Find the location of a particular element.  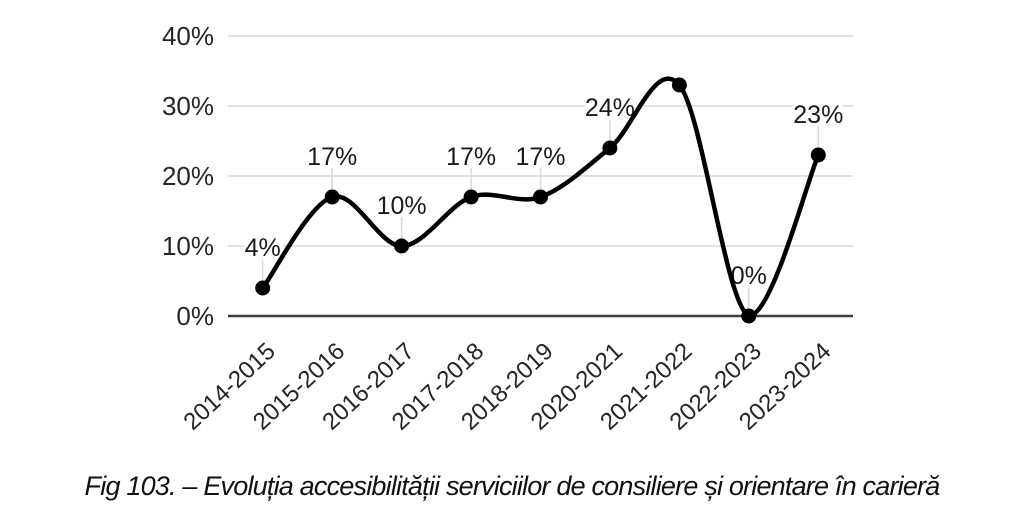

y-axis-tick-label: 0% is located at coordinates (195, 316).